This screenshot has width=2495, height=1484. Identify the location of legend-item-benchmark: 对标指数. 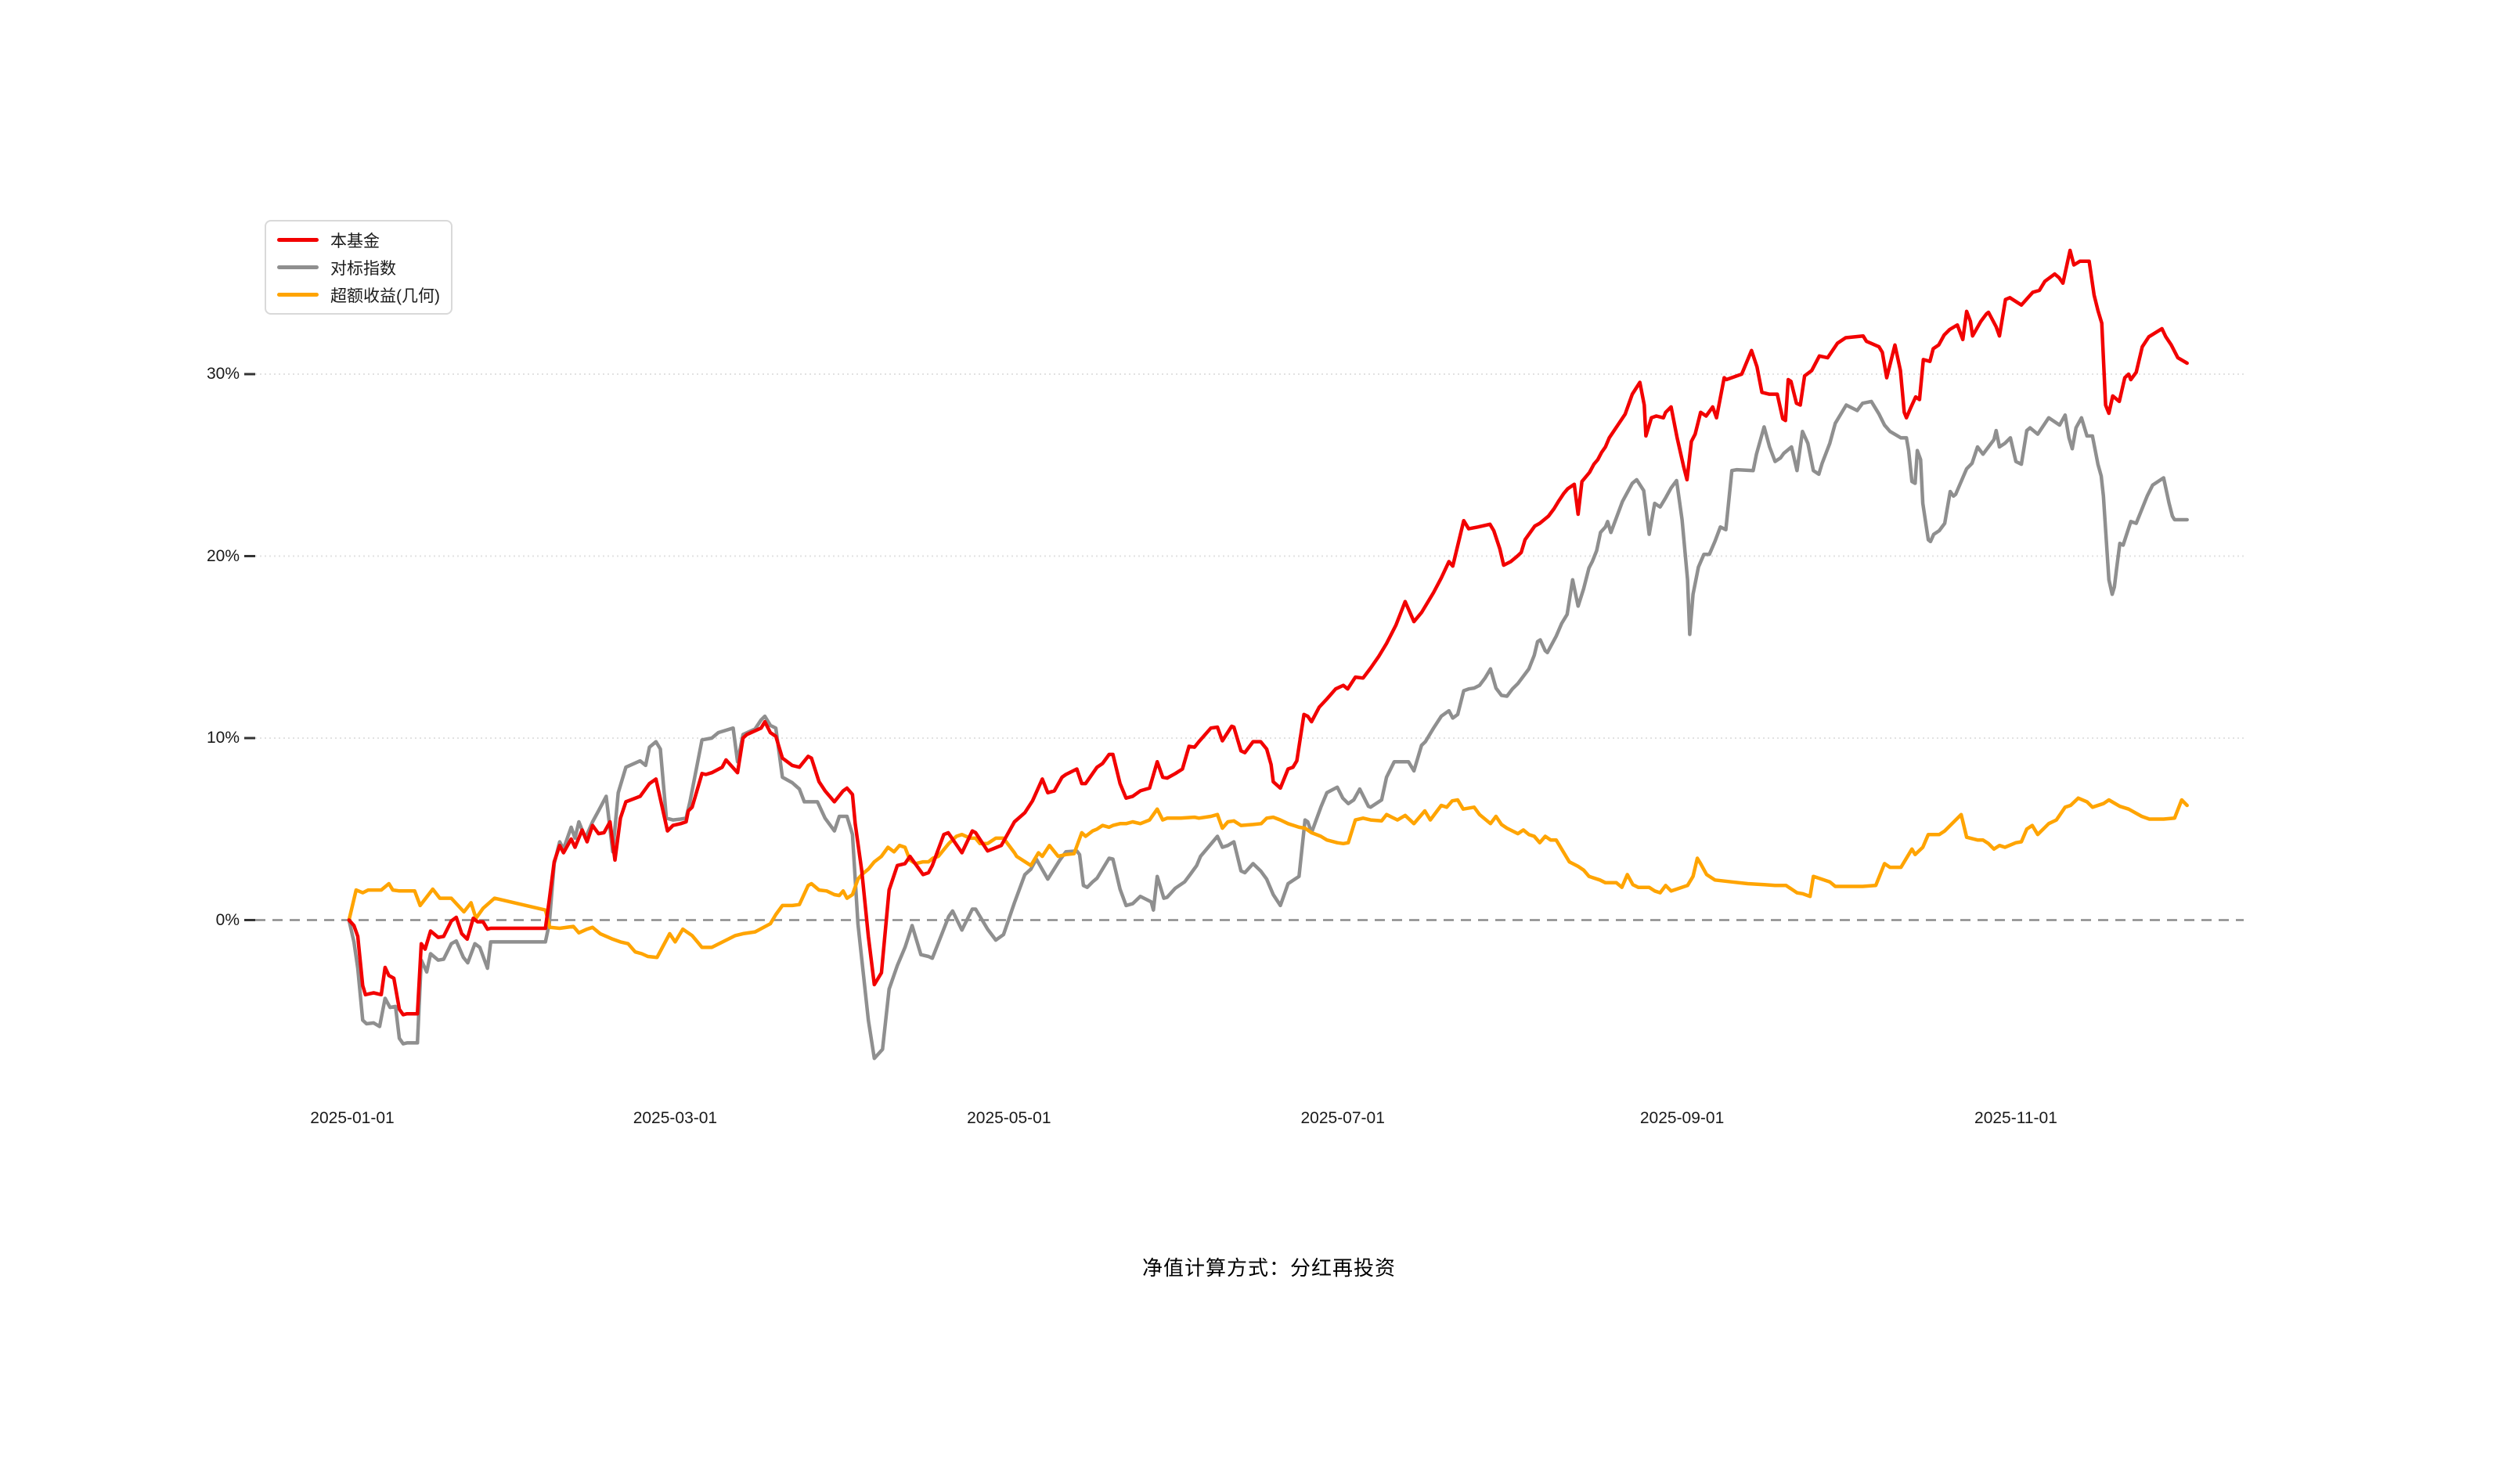
(358, 267).